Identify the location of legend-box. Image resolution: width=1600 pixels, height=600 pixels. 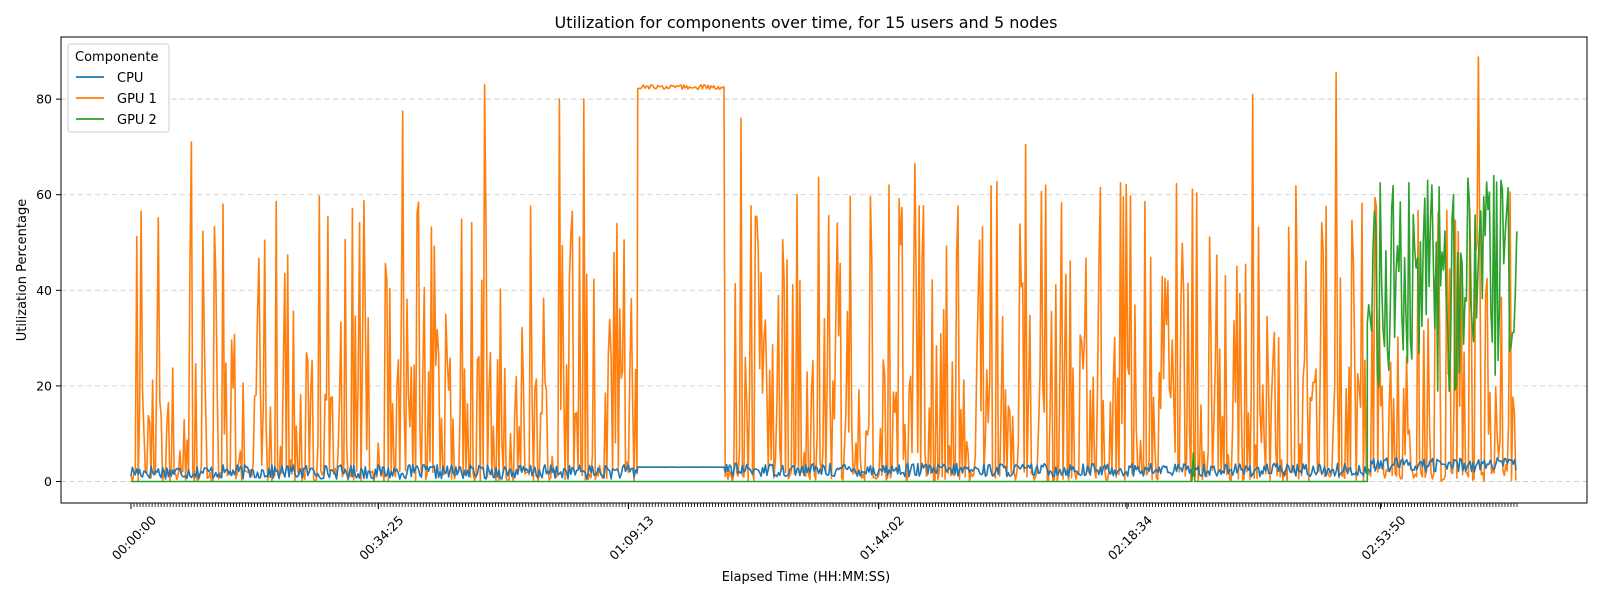
(118, 88).